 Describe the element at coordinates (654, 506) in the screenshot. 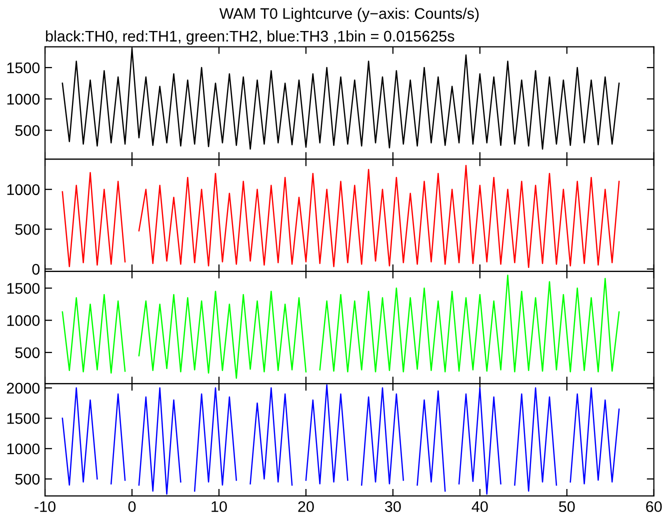

I see `x-tick-label: 60` at that location.